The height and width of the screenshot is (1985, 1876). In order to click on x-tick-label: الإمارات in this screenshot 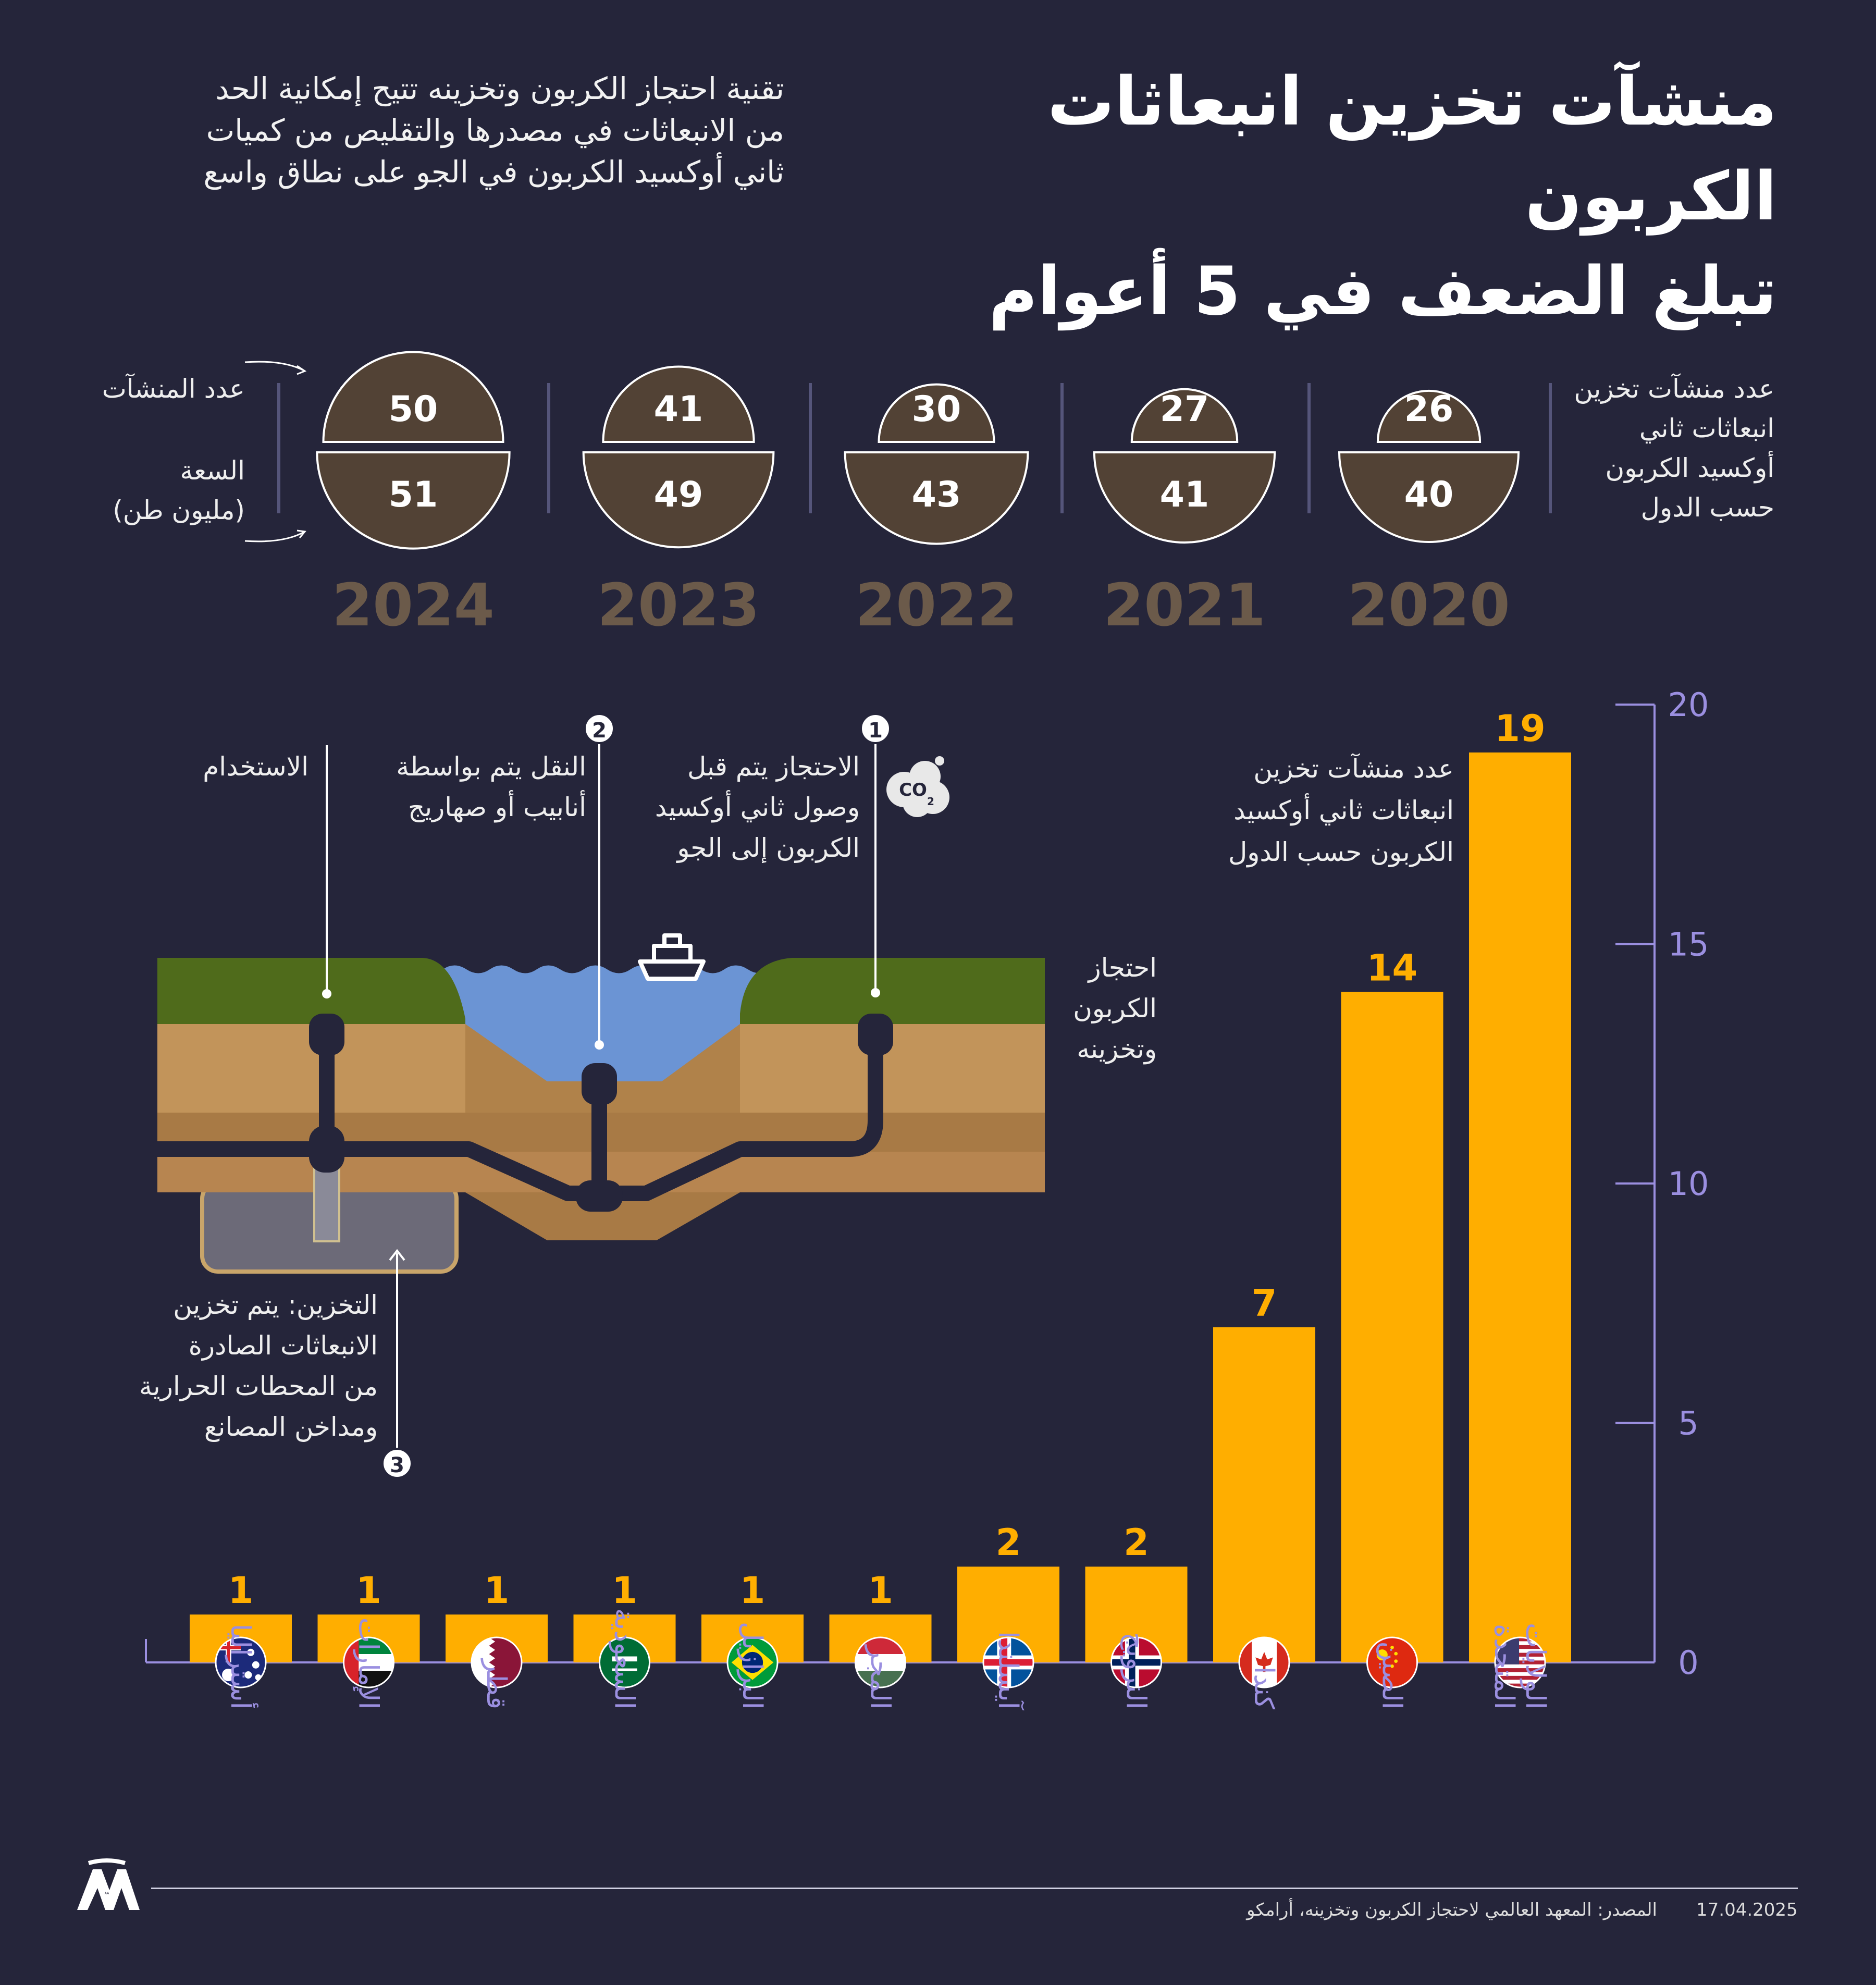, I will do `click(368, 1663)`.